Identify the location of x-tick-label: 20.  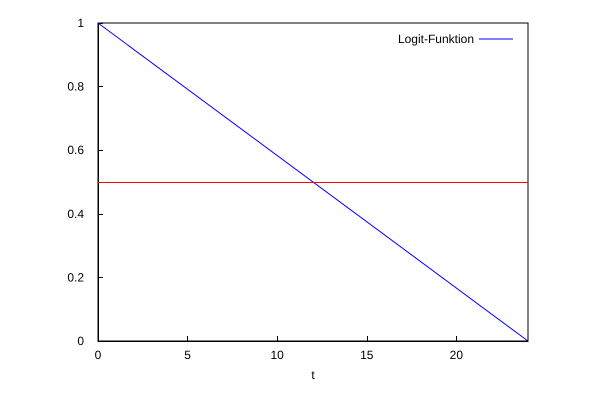
(457, 355).